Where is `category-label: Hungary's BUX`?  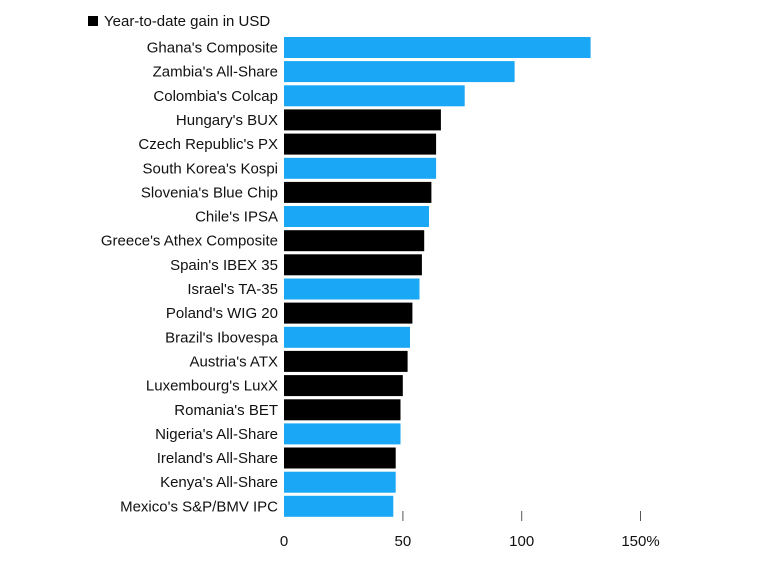 category-label: Hungary's BUX is located at coordinates (227, 120).